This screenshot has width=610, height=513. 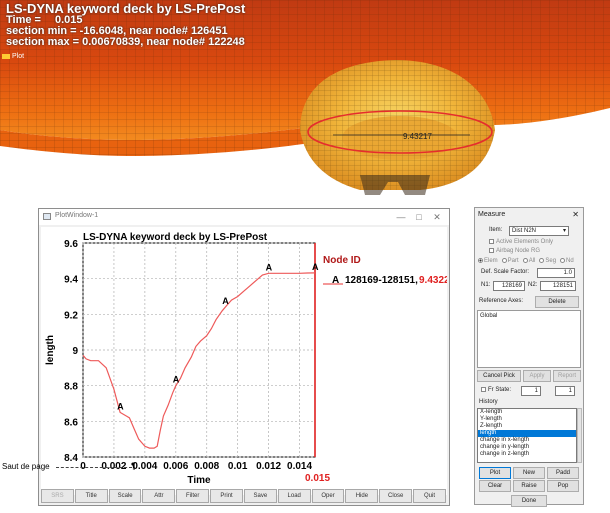 What do you see at coordinates (47, 216) in the screenshot?
I see `window-app-icon` at bounding box center [47, 216].